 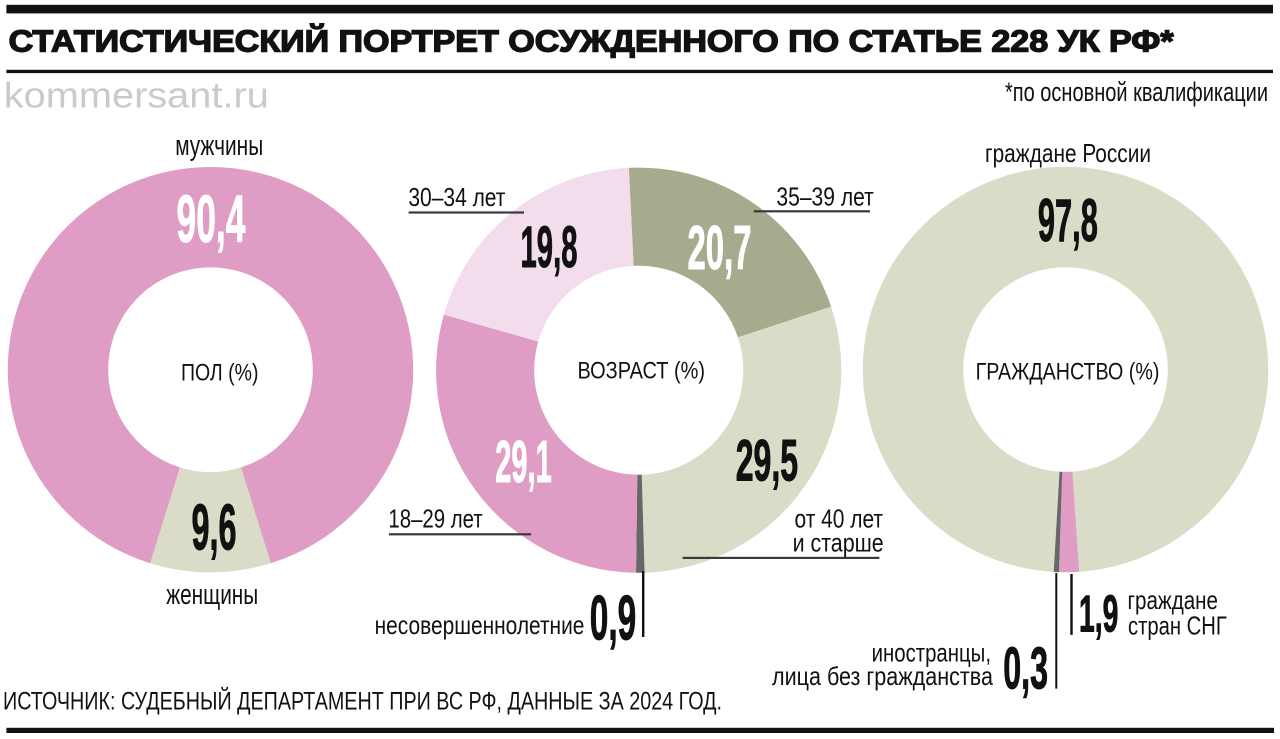 What do you see at coordinates (613, 618) in the screenshot?
I see `svg-text: 0,9` at bounding box center [613, 618].